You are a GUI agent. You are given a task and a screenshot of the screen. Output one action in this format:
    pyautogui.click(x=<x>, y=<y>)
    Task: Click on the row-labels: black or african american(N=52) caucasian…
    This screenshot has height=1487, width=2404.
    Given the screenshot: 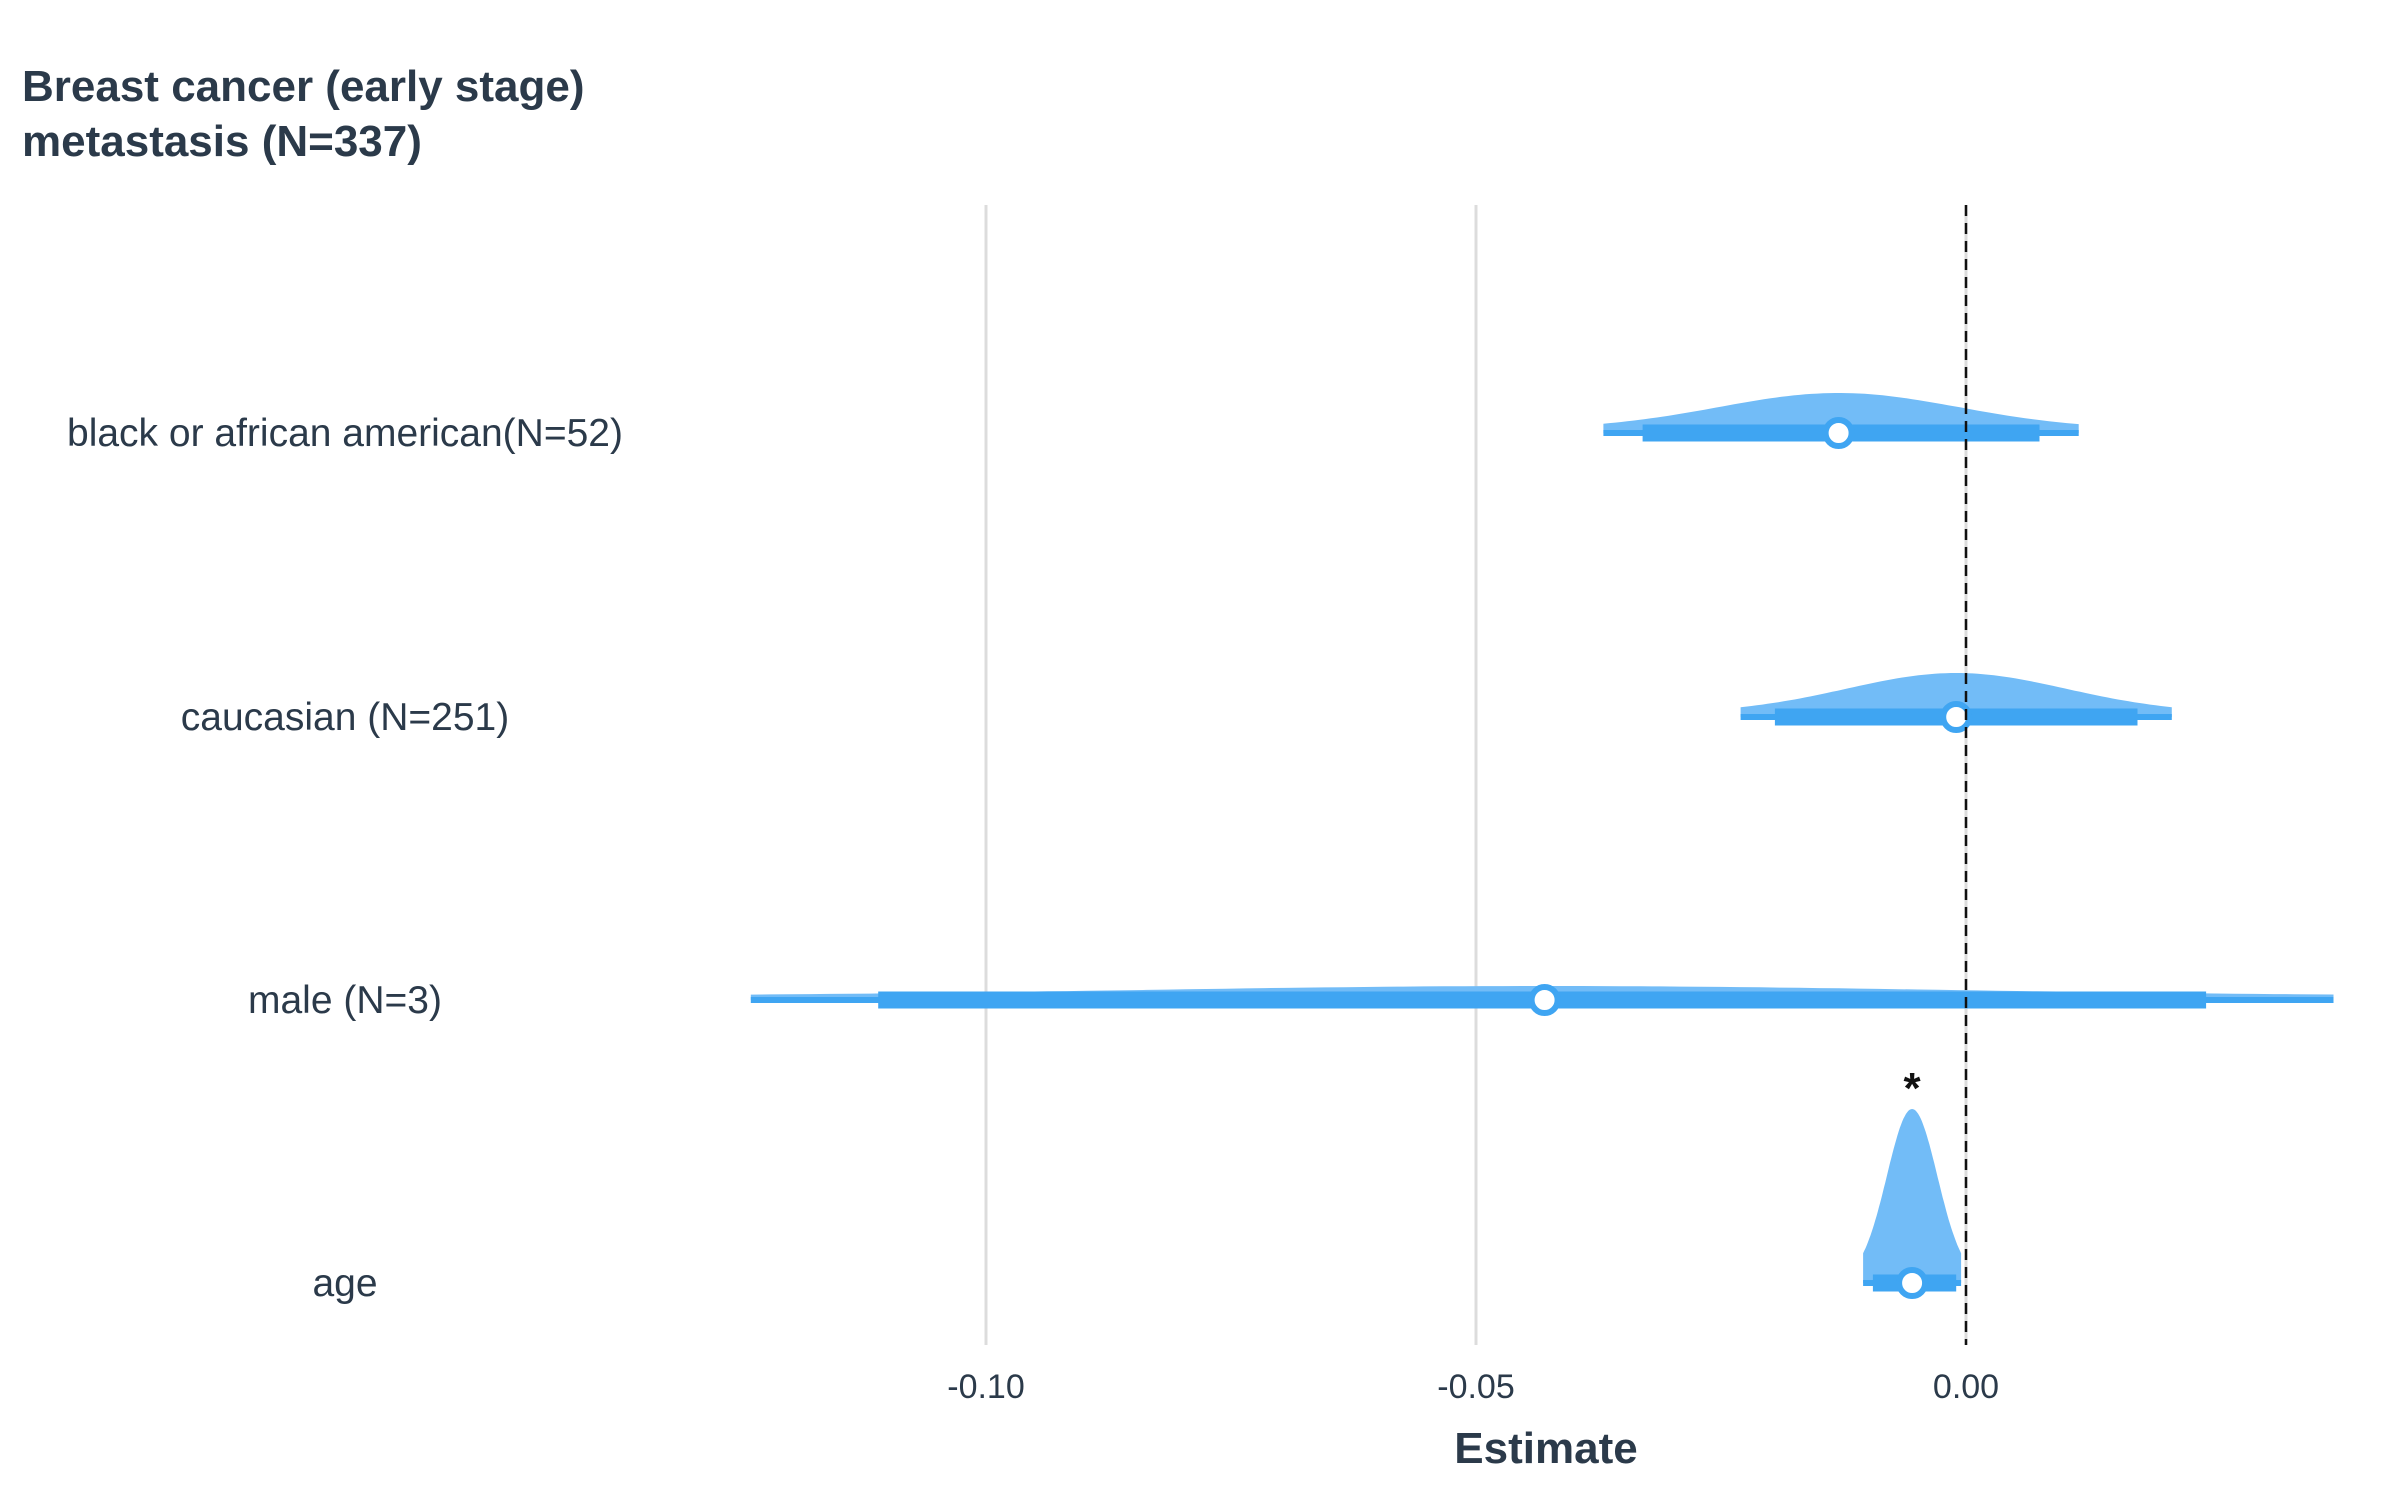 What is the action you would take?
    pyautogui.click(x=345, y=858)
    